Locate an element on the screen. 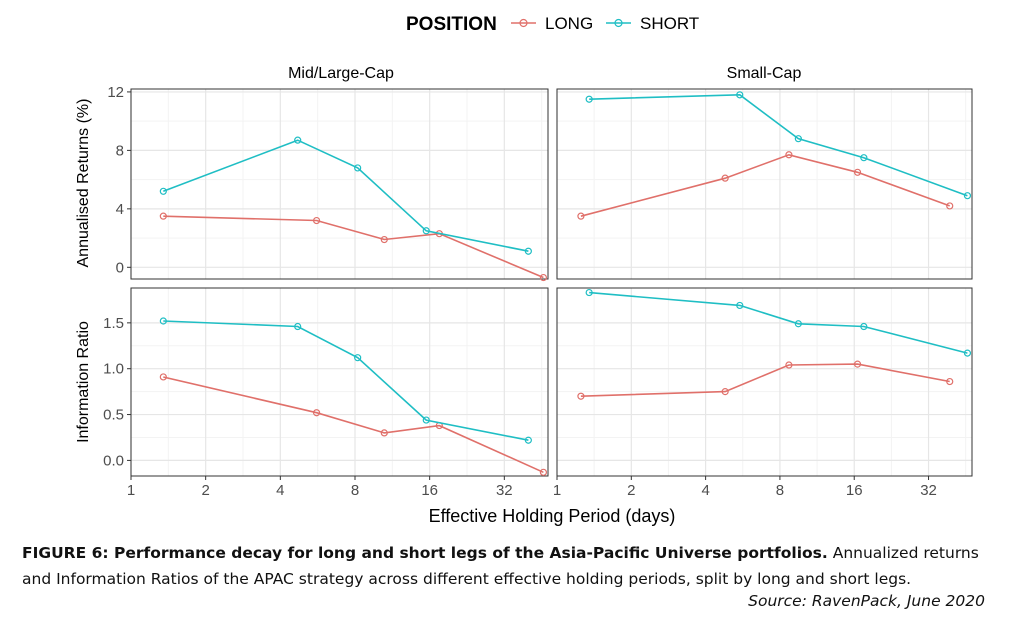 This screenshot has width=1011, height=635. y-tick-label: 0.5 is located at coordinates (113, 415).